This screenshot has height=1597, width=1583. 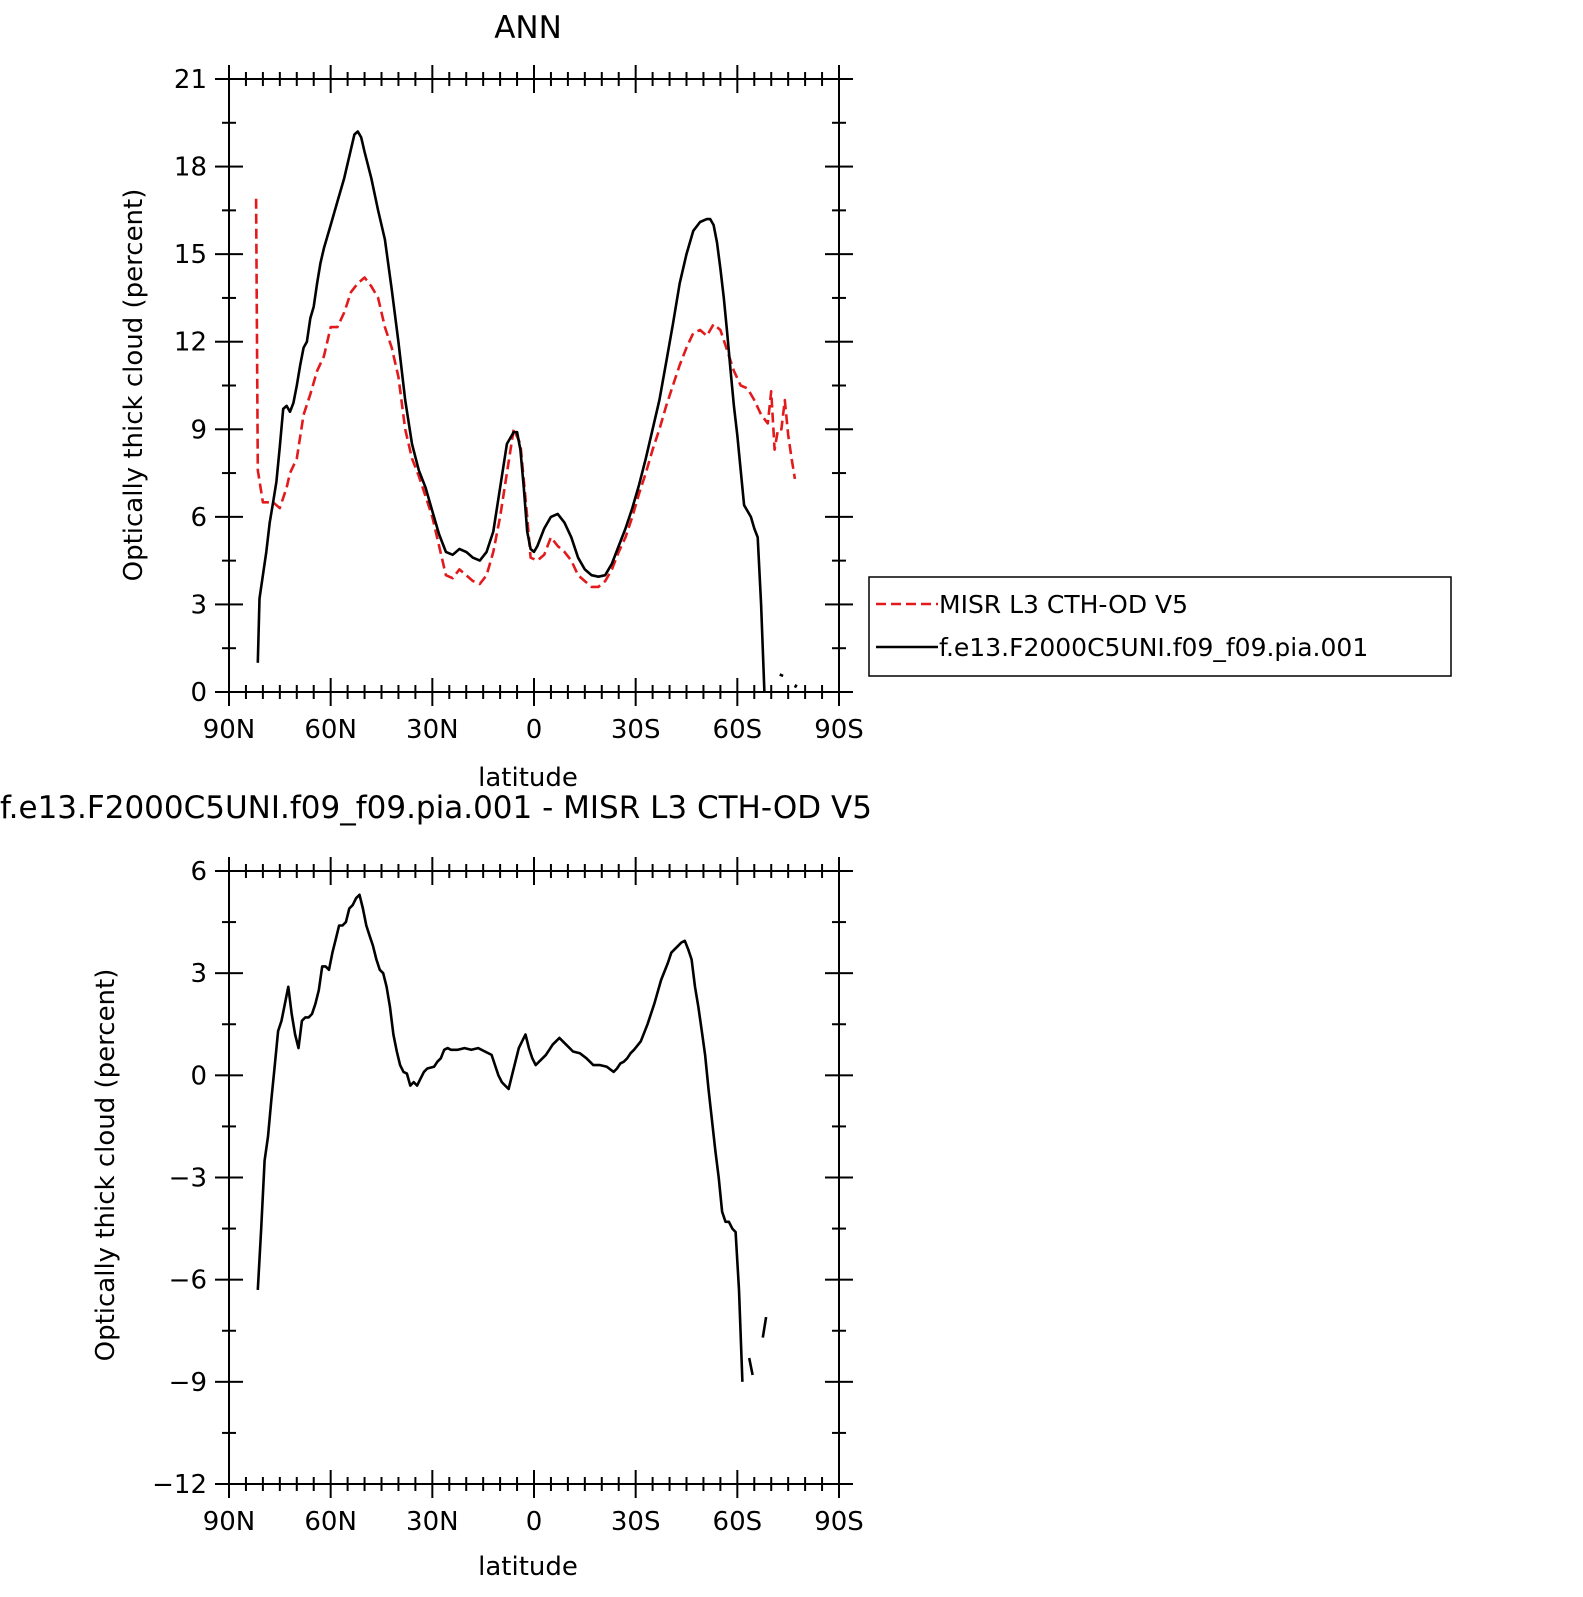 I want to click on bottom-y-tick-label: 3, so click(x=198, y=974).